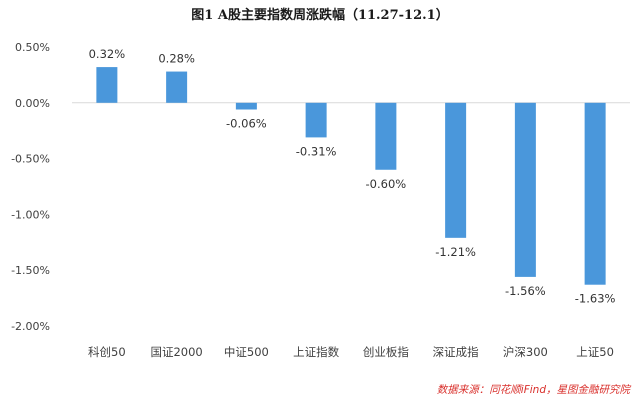  What do you see at coordinates (176, 59) in the screenshot?
I see `data-label: 0.28%` at bounding box center [176, 59].